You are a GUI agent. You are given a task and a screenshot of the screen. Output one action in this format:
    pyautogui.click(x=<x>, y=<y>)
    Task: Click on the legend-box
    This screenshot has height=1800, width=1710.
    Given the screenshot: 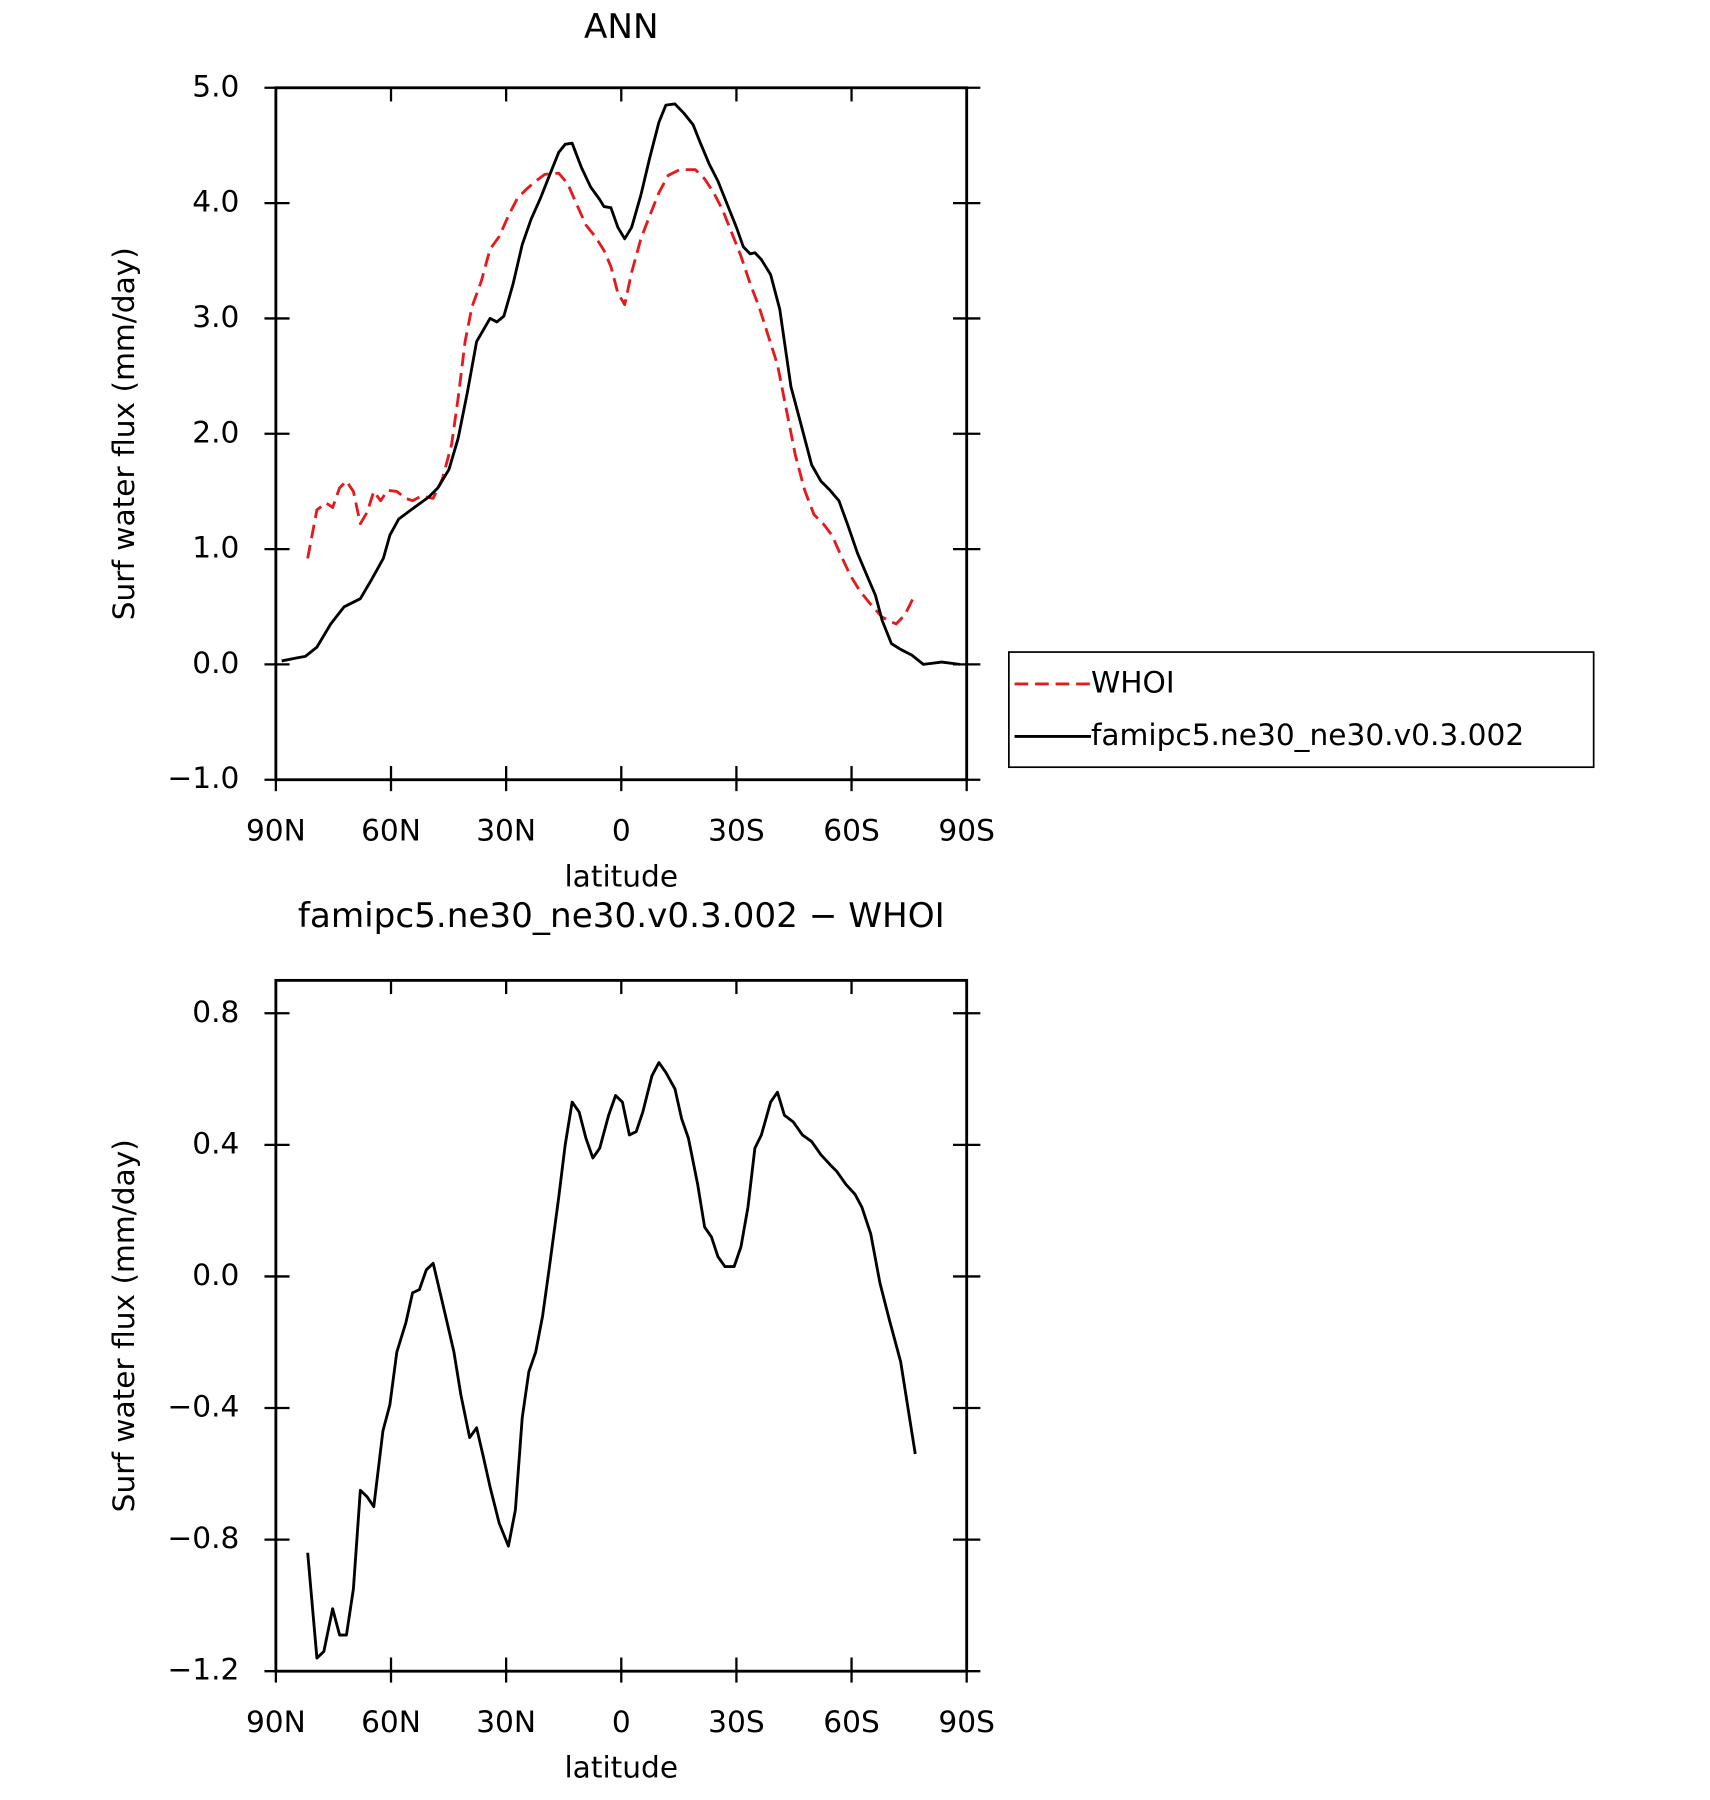 What is the action you would take?
    pyautogui.click(x=1301, y=710)
    